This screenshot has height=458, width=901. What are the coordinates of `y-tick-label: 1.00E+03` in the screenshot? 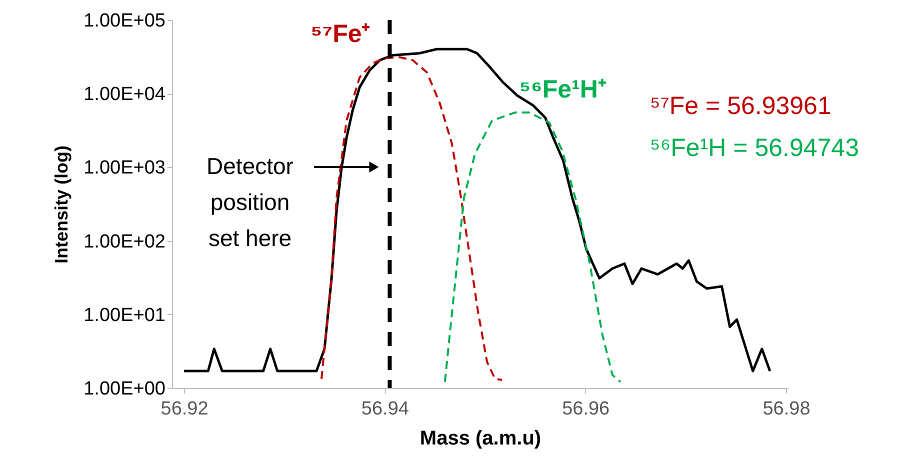 It's located at (125, 168).